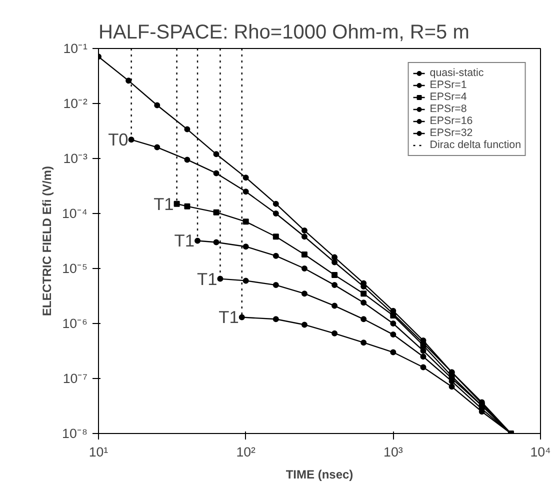  Describe the element at coordinates (451, 133) in the screenshot. I see `legend-label: EPSr=32` at that location.